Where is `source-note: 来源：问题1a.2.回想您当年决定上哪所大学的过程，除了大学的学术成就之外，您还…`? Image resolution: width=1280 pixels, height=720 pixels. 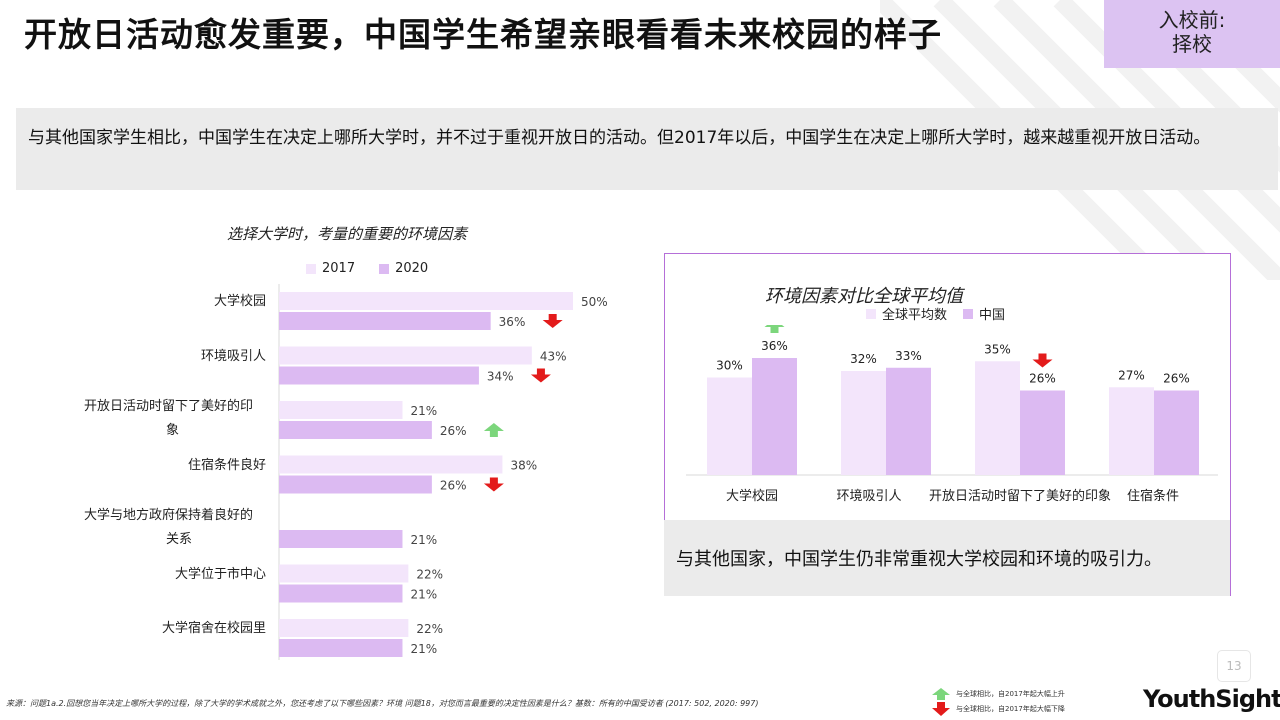 source-note: 来源：问题1a.2.回想您当年决定上哪所大学的过程，除了大学的学术成就之外，您还… is located at coordinates (382, 703).